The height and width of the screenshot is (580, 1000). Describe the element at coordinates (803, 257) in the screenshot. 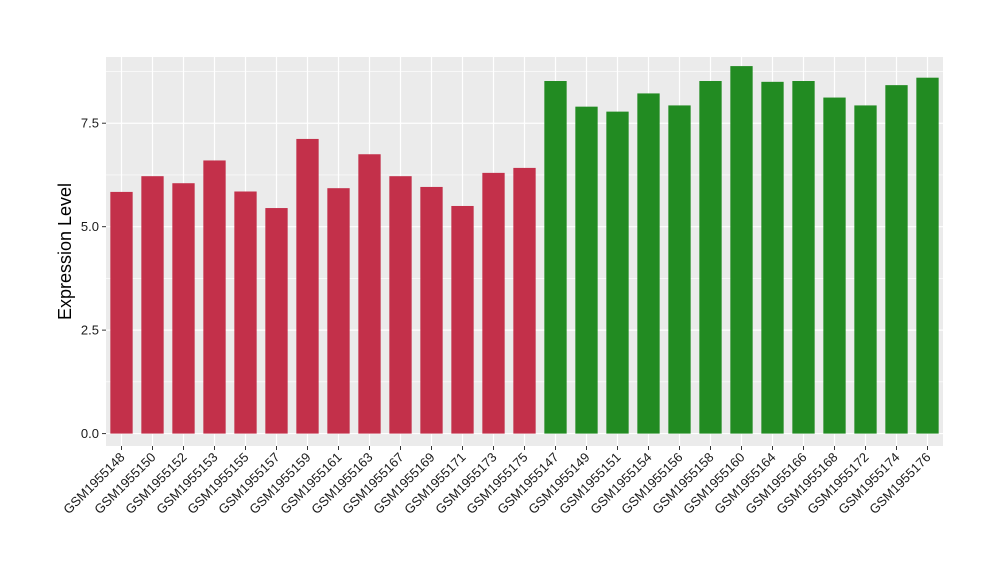

I see `bar-GSM1955166` at that location.